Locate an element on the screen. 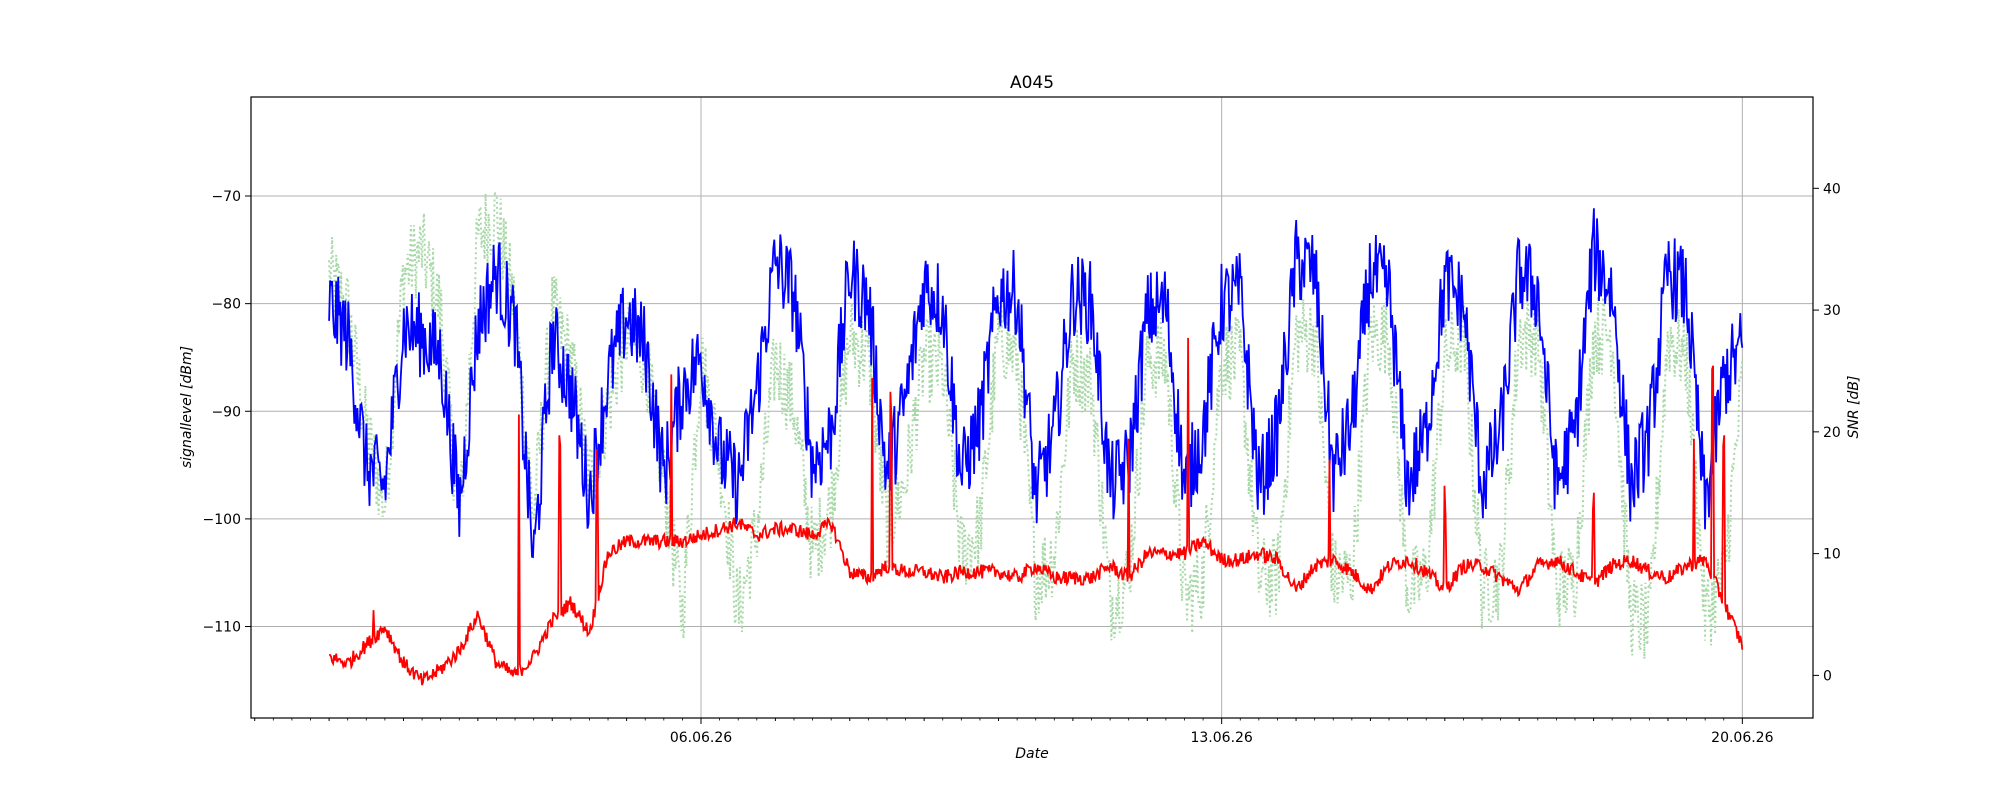 The width and height of the screenshot is (2000, 800). y-right-tick-label: 10 is located at coordinates (1832, 555).